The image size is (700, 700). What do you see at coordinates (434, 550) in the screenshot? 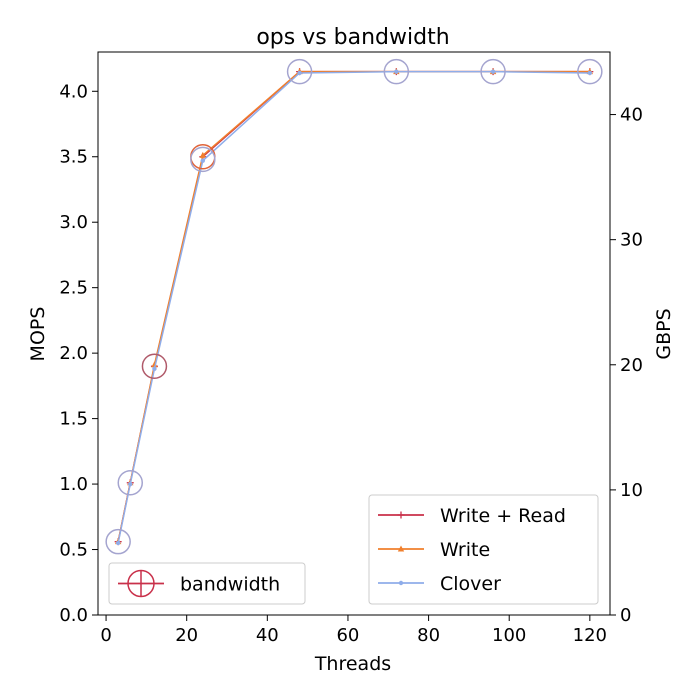
I see `legend-series-entry-1: Write` at bounding box center [434, 550].